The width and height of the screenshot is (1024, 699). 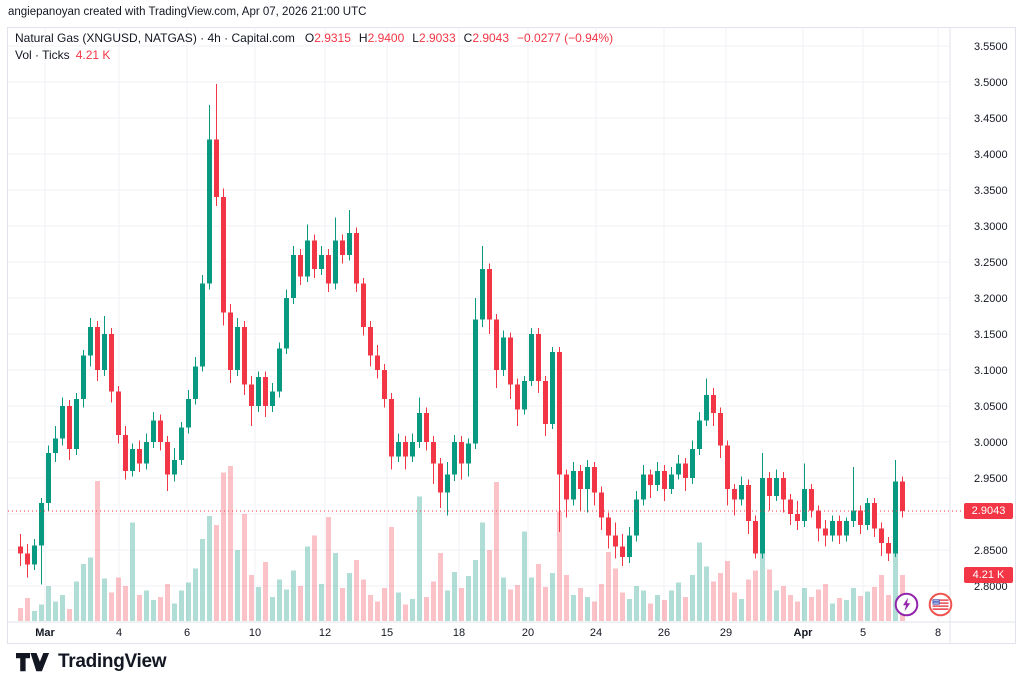 I want to click on date-tick-label: 12, so click(x=325, y=633).